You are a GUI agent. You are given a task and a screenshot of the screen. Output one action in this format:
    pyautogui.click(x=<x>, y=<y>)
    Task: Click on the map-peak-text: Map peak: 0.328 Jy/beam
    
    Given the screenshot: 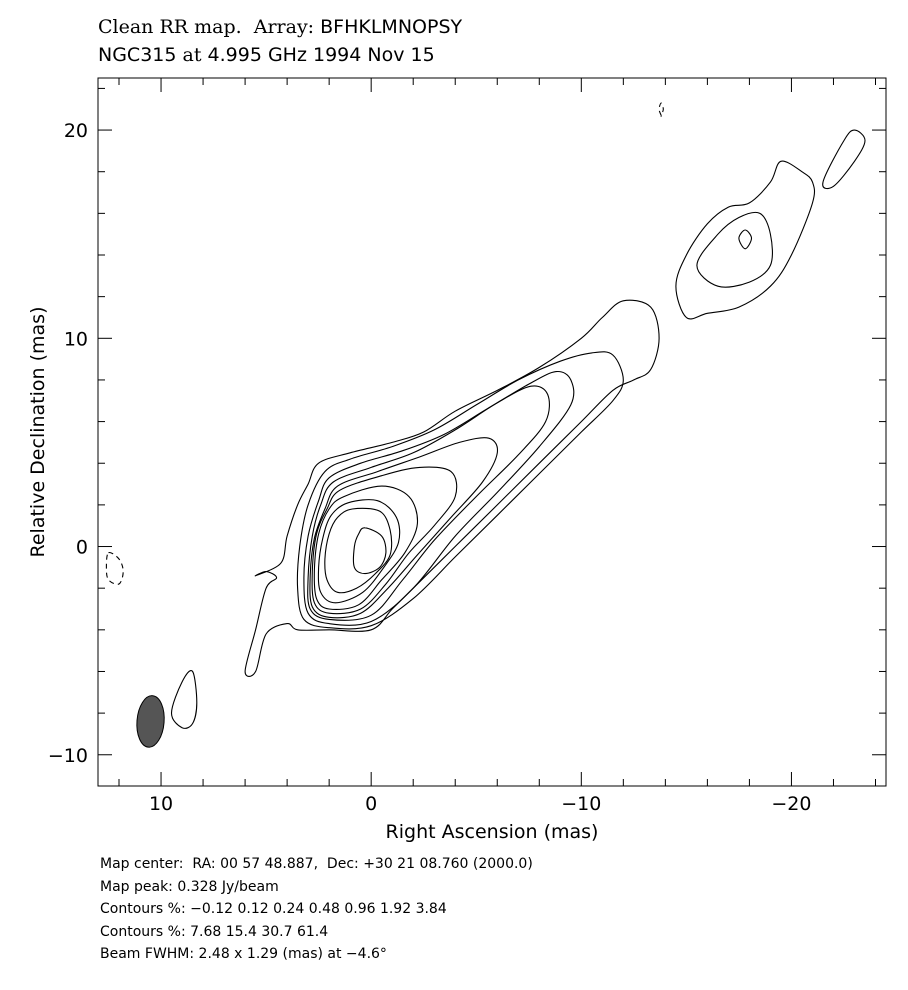 What is the action you would take?
    pyautogui.click(x=189, y=886)
    